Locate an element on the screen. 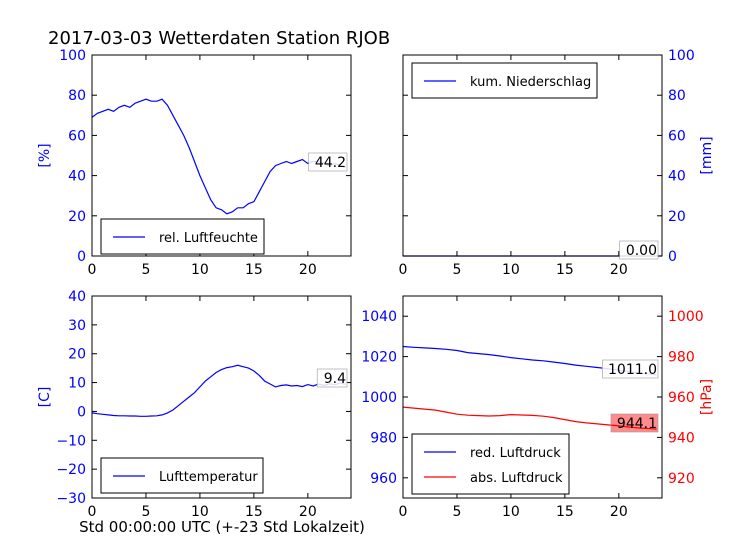  y-tick-label: 30 is located at coordinates (77, 326).